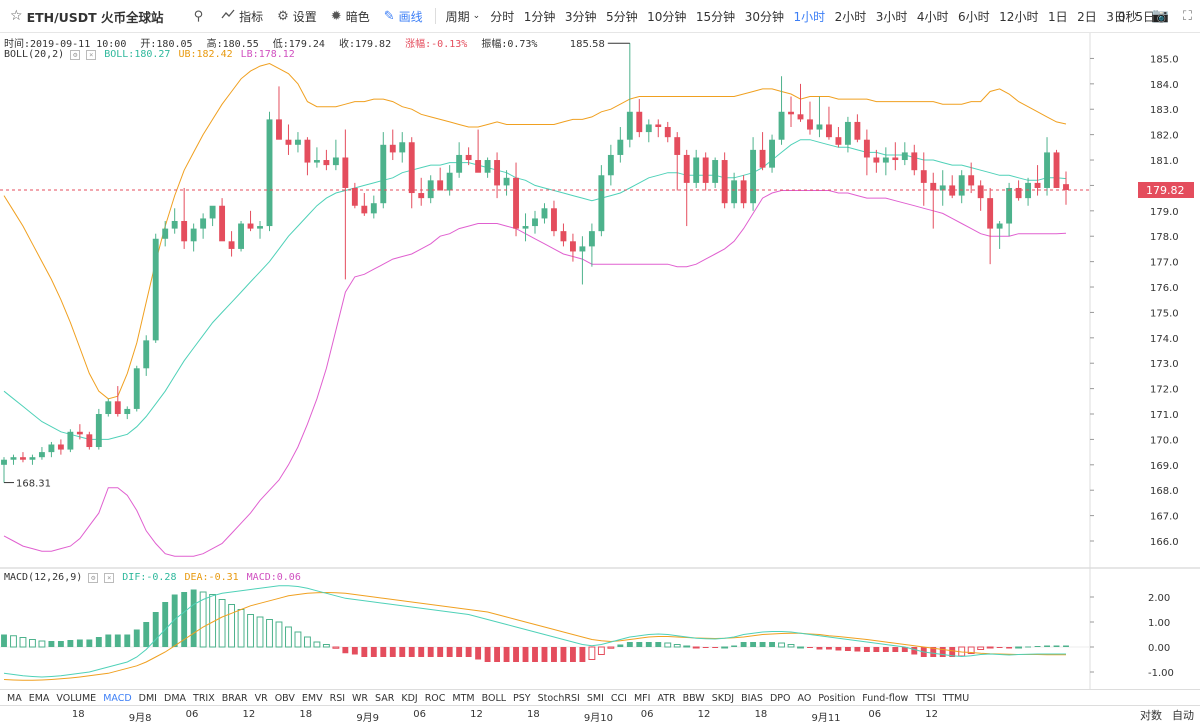 Image resolution: width=1200 pixels, height=725 pixels. Describe the element at coordinates (522, 698) in the screenshot. I see `indicator-tab-18: PSY` at that location.